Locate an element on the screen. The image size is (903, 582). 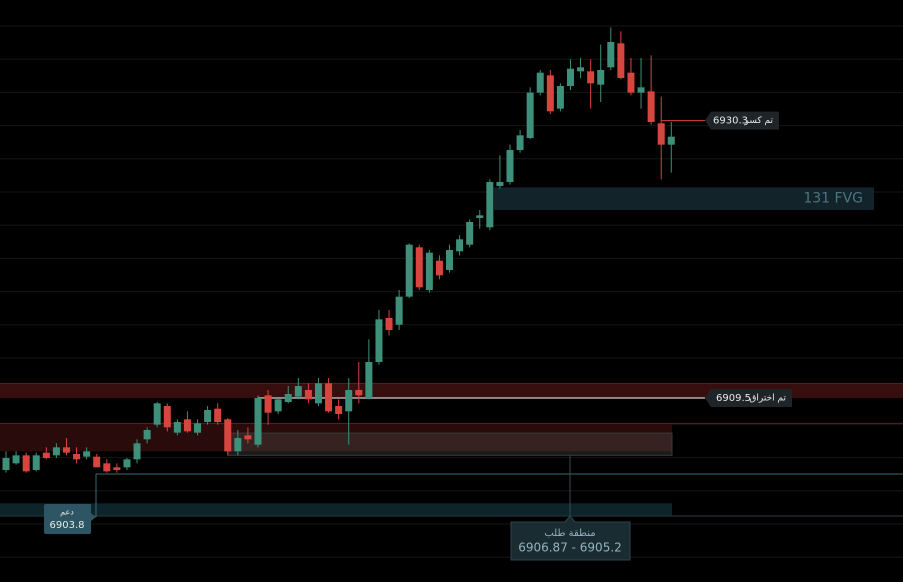
breakout-label-box is located at coordinates (748, 398).